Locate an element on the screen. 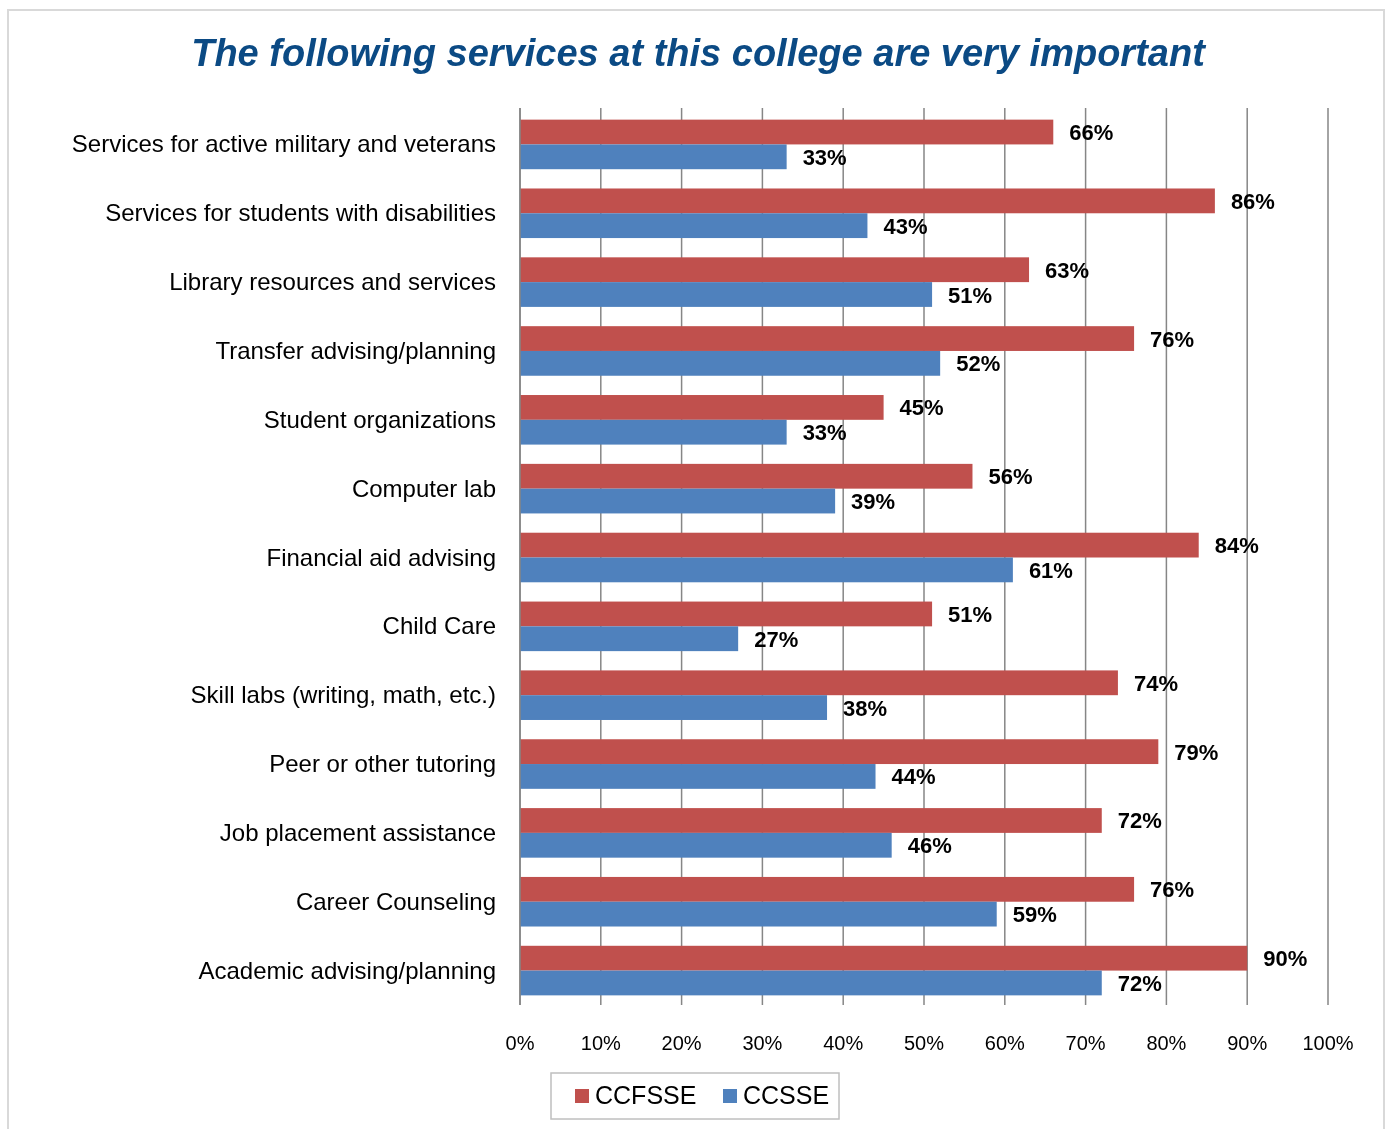 Image resolution: width=1392 pixels, height=1129 pixels. data-label: 79% is located at coordinates (1196, 752).